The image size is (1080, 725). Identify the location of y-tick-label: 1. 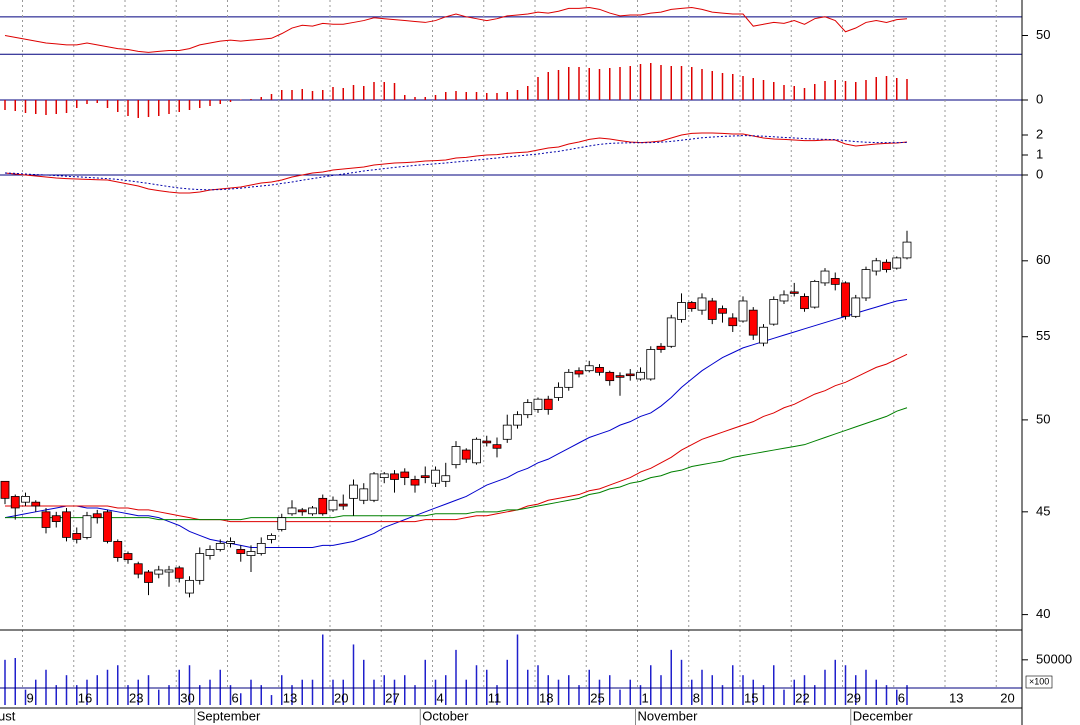
(1039, 153).